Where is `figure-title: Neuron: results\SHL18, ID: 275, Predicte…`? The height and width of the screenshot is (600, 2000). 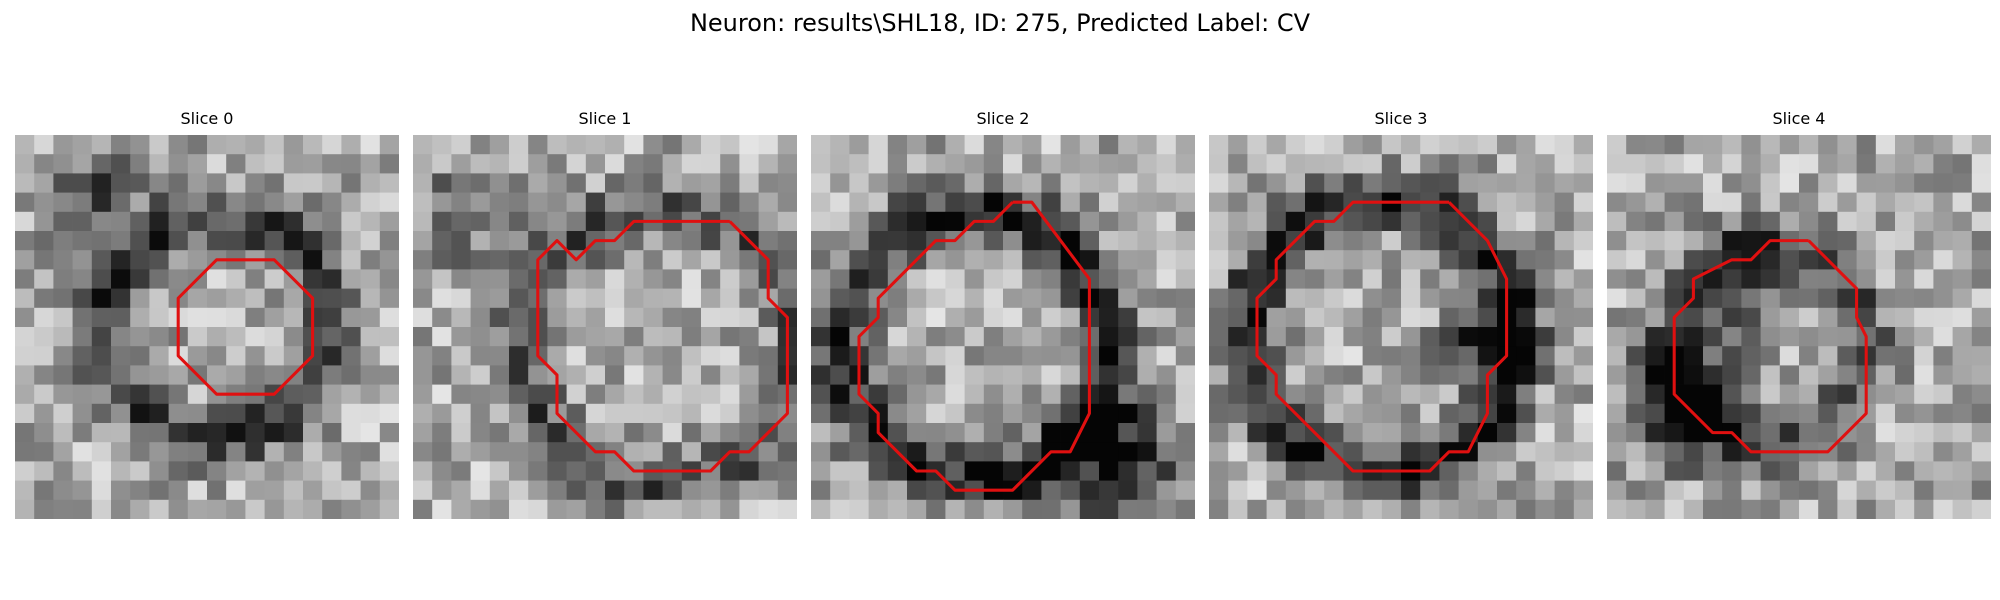
figure-title: Neuron: results\SHL18, ID: 275, Predicte… is located at coordinates (1000, 23).